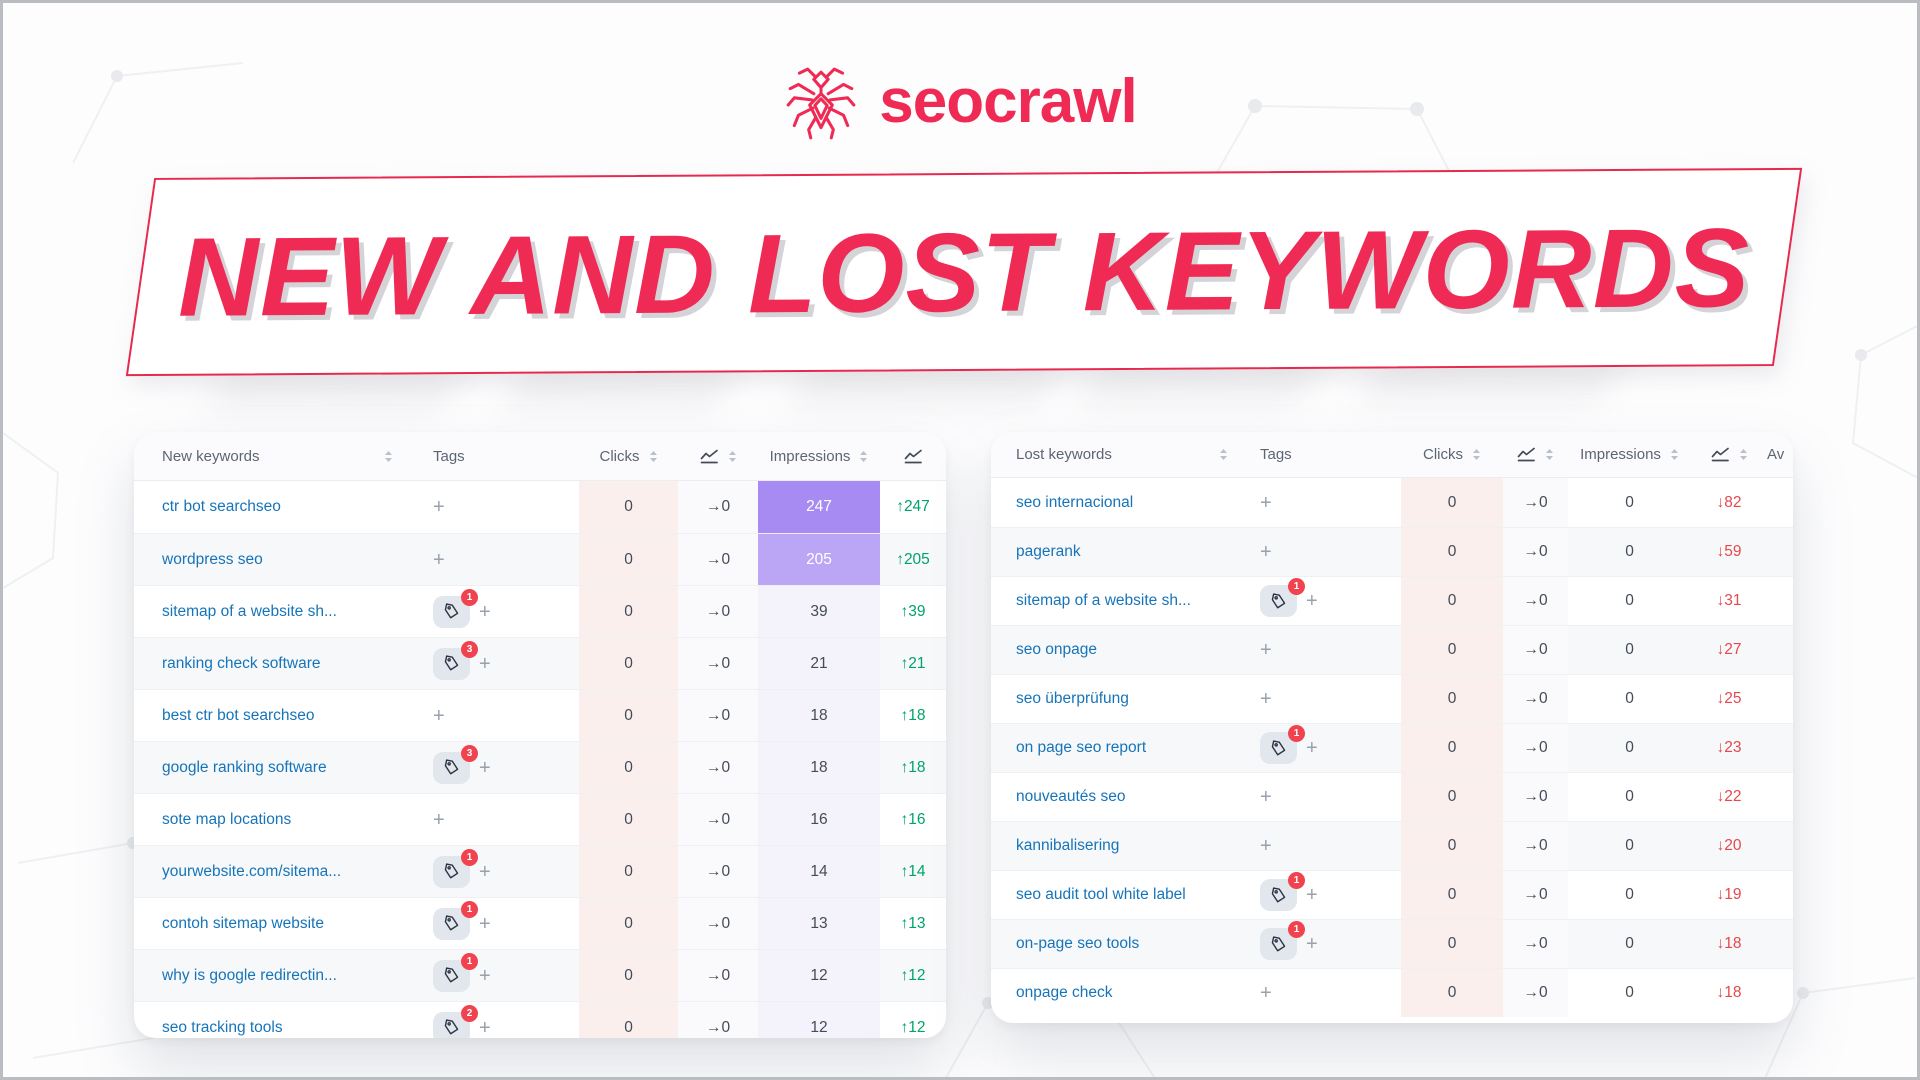  Describe the element at coordinates (1057, 649) in the screenshot. I see `keyword-link: seo onpage` at that location.